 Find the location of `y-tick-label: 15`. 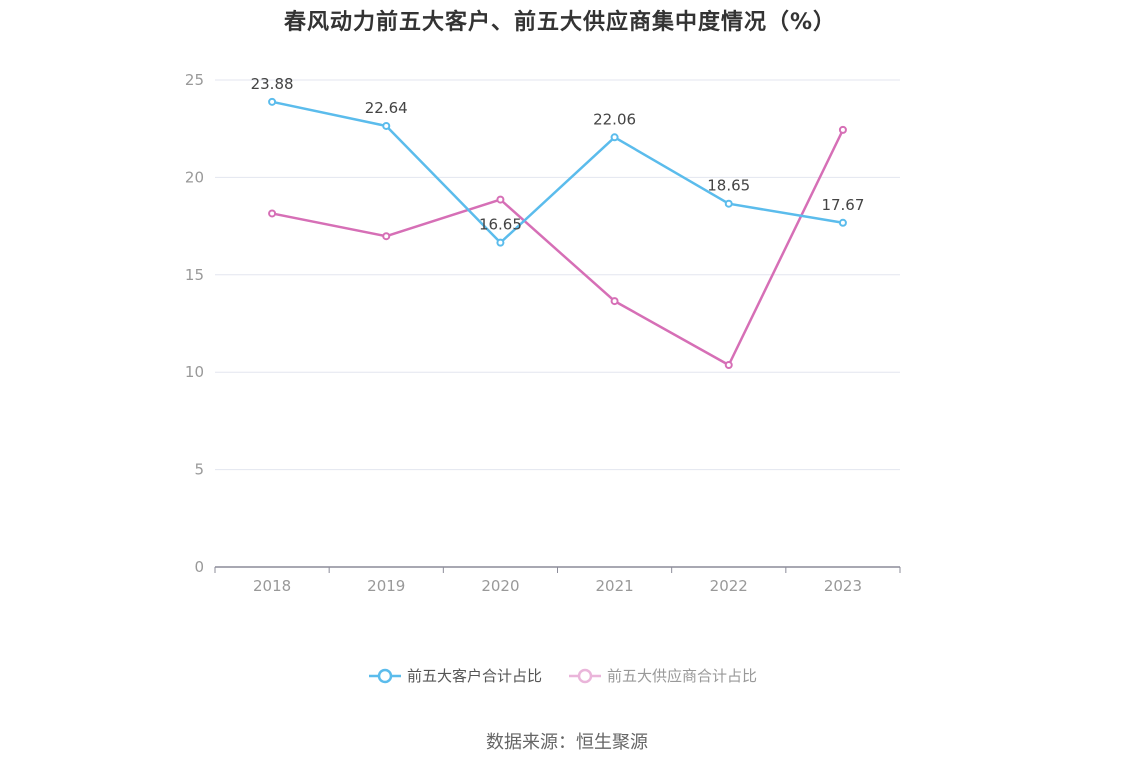

y-tick-label: 15 is located at coordinates (194, 275).